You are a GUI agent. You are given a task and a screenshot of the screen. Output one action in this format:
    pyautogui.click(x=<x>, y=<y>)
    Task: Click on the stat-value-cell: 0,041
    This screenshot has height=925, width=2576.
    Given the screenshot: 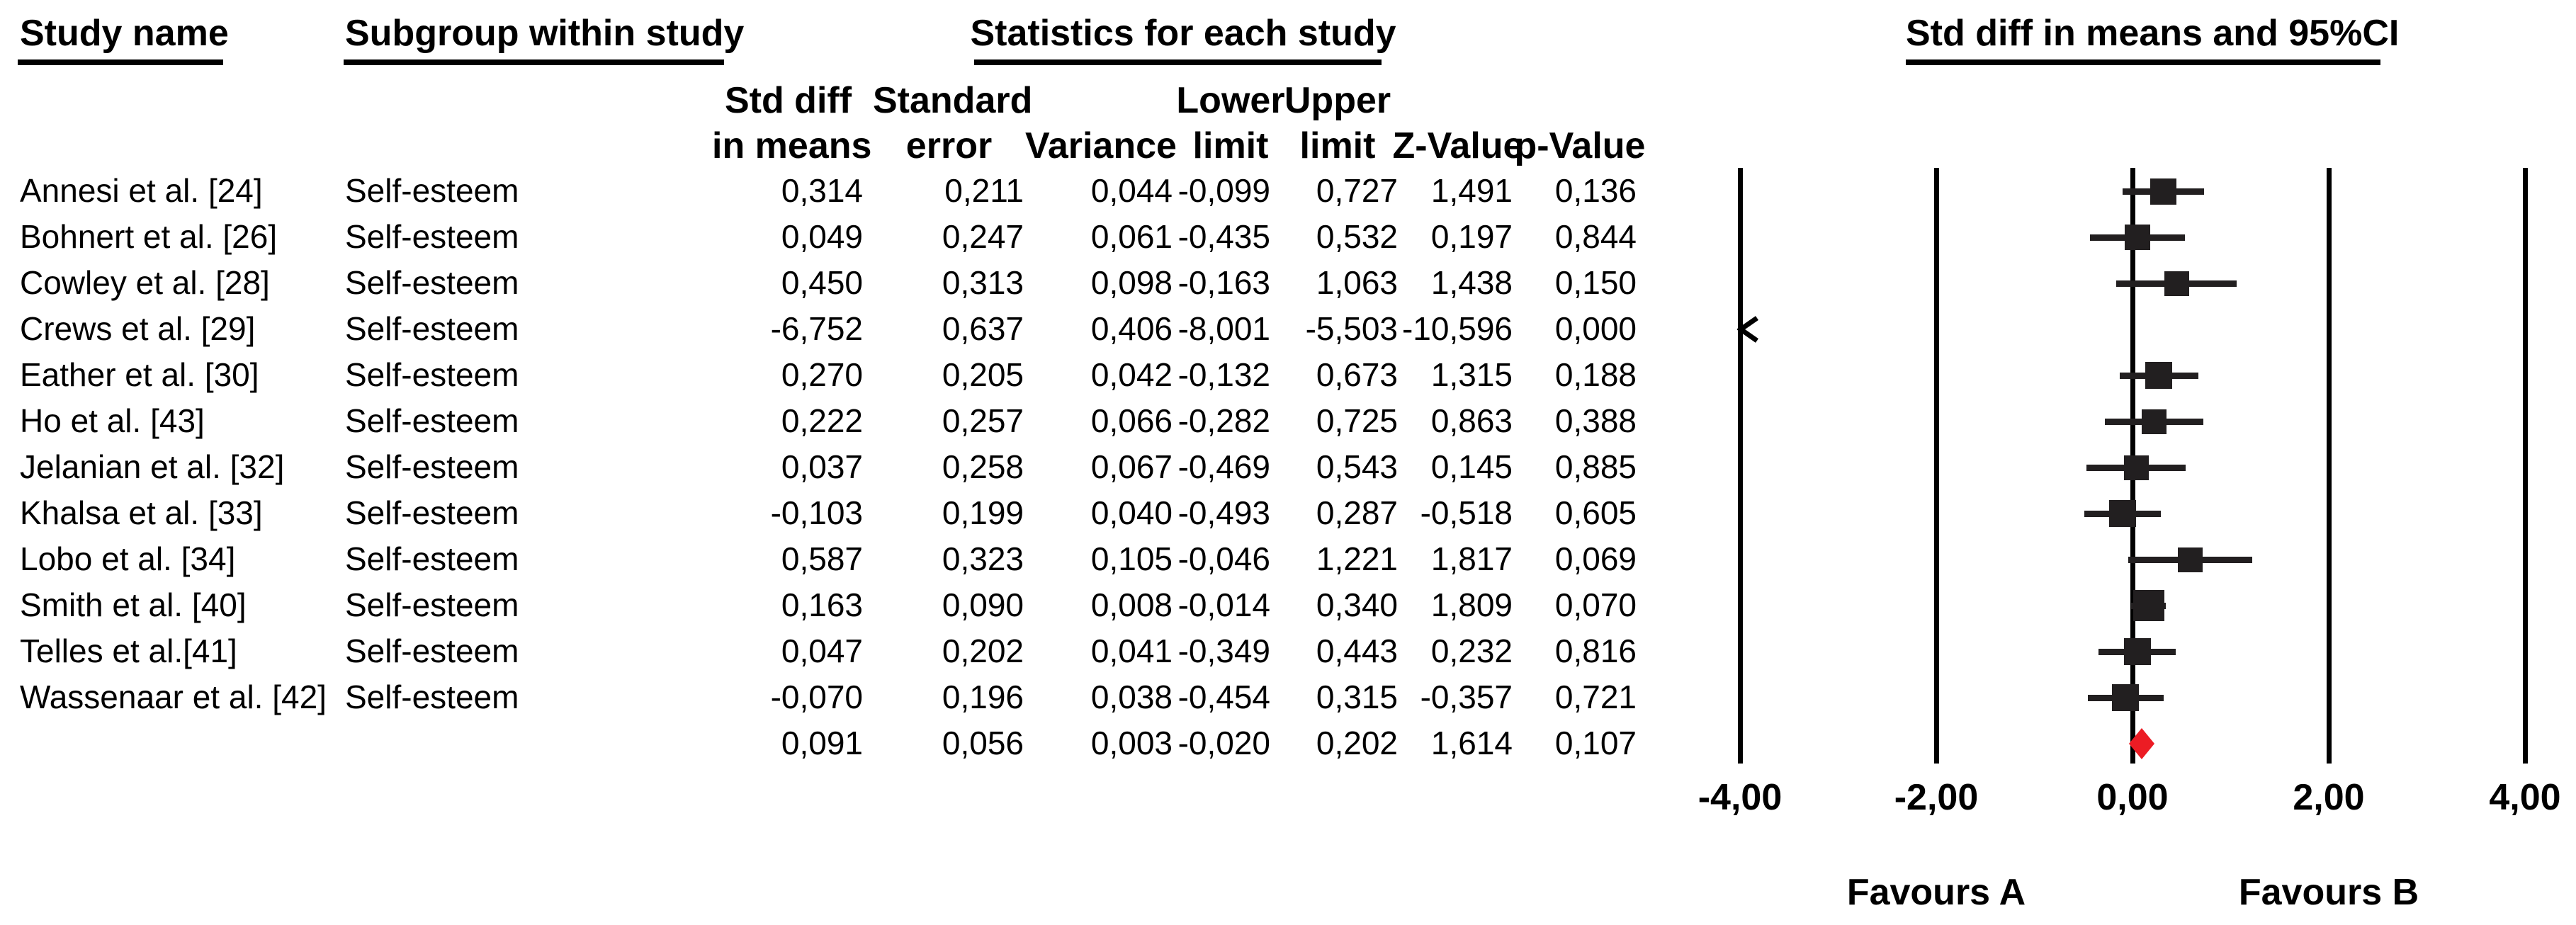 What is the action you would take?
    pyautogui.click(x=1131, y=651)
    